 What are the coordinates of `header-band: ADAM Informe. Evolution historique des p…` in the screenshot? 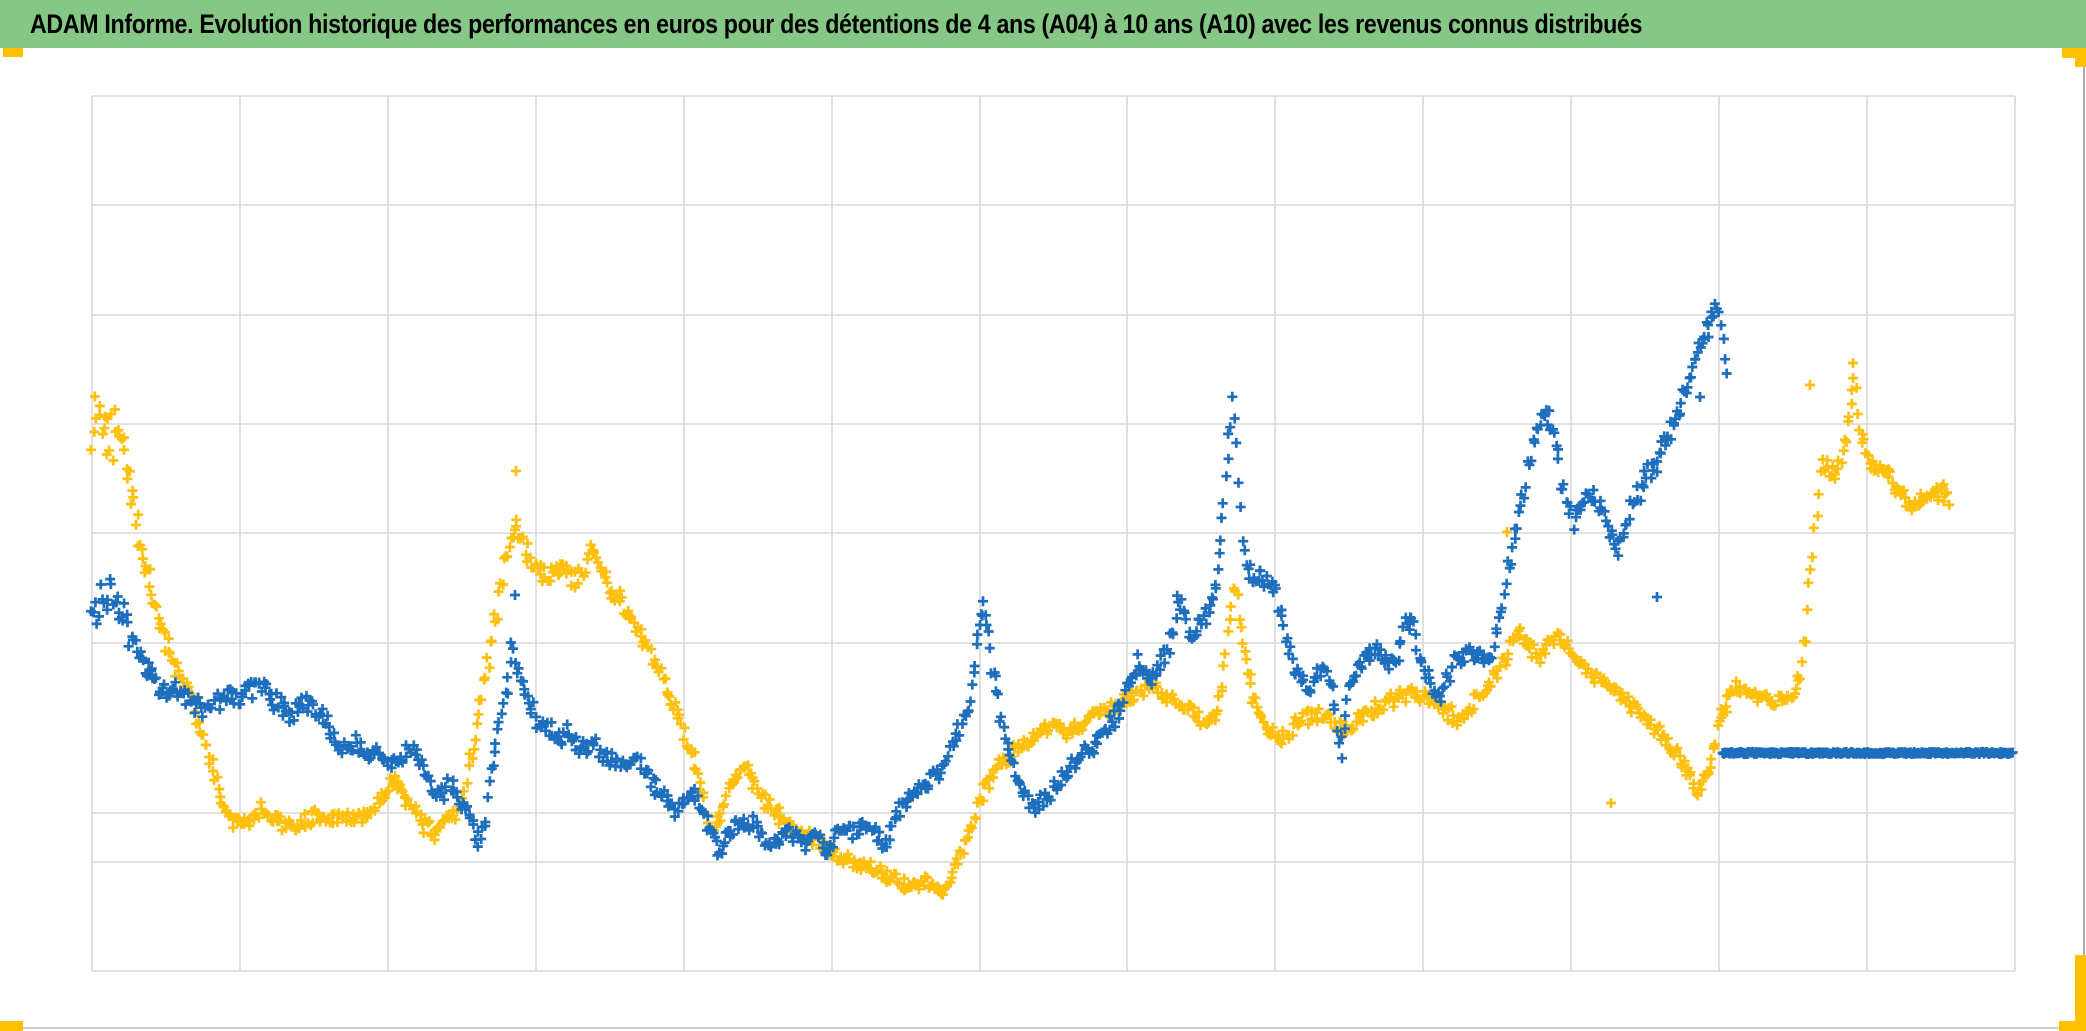 It's located at (1043, 24).